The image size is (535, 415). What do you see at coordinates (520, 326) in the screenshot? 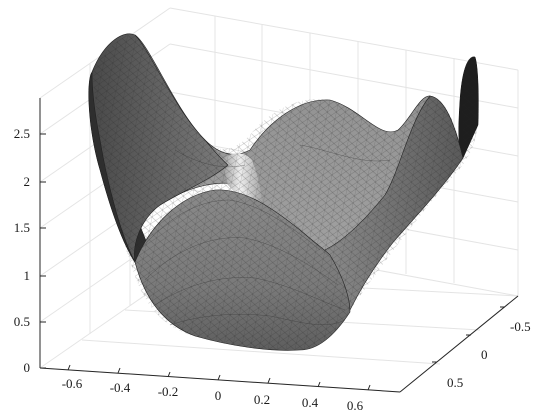
I see `y-tick-label: -0.5` at bounding box center [520, 326].